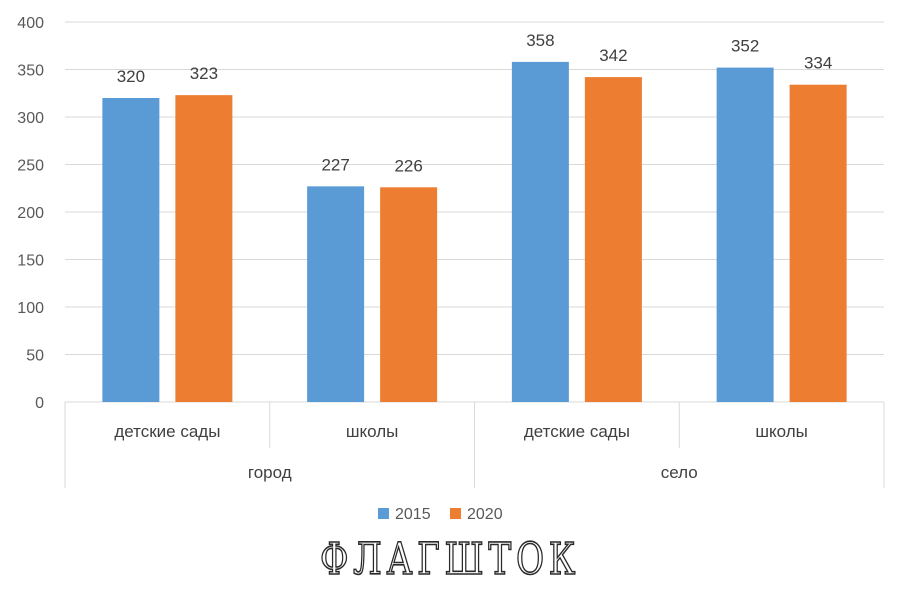 The image size is (900, 598). I want to click on data-label: 352, so click(745, 46).